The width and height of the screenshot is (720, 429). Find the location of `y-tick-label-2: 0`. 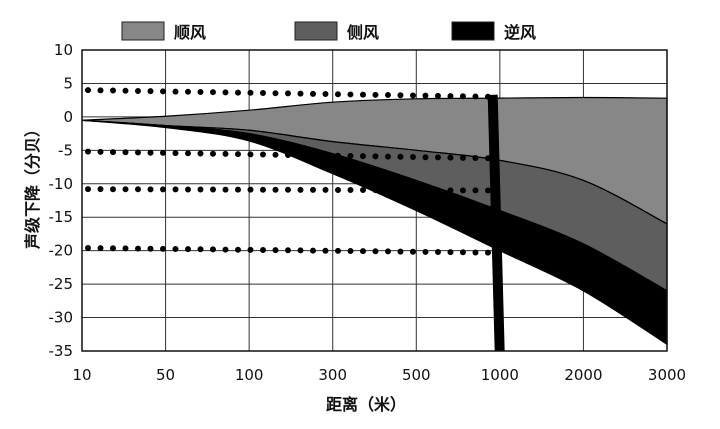

y-tick-label-2: 0 is located at coordinates (68, 117).